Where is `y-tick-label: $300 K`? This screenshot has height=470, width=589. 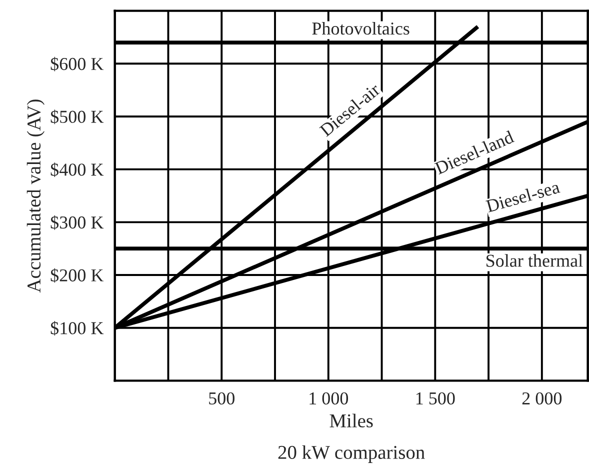
y-tick-label: $300 K is located at coordinates (77, 222).